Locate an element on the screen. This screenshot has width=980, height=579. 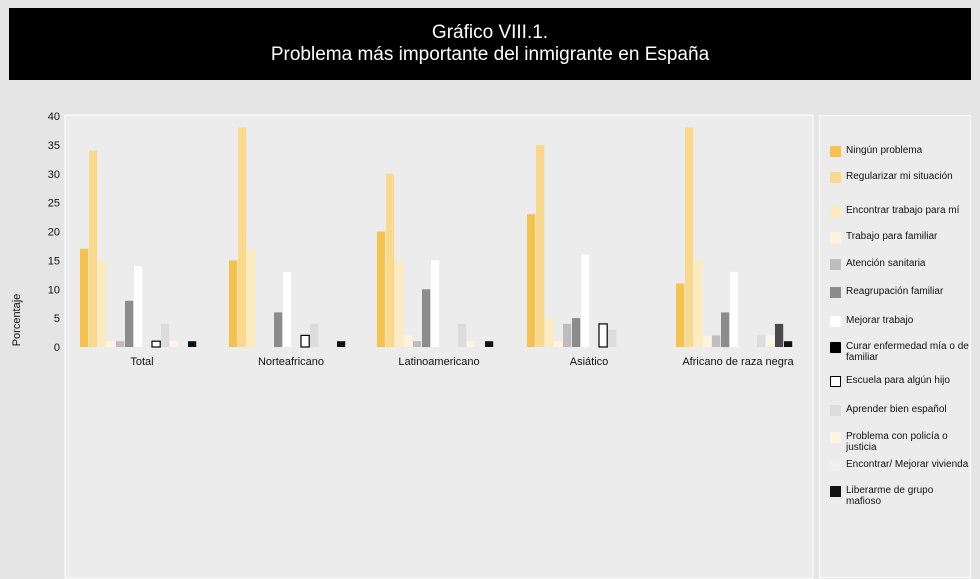
y-tick-label: 35 is located at coordinates (54, 146).